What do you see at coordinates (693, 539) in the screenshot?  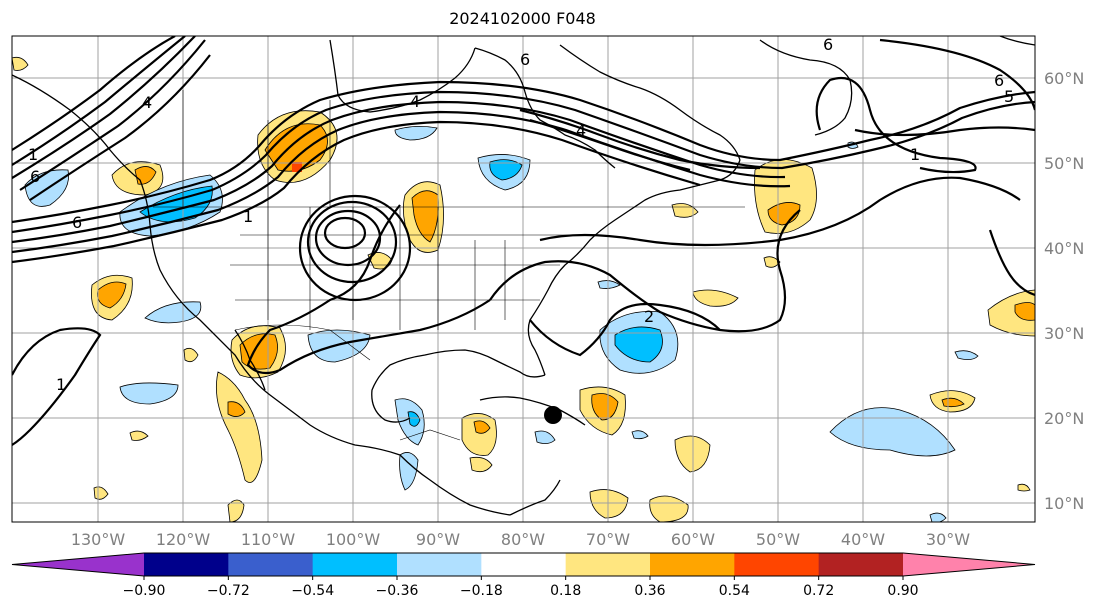 I see `lon-label: 60°W` at bounding box center [693, 539].